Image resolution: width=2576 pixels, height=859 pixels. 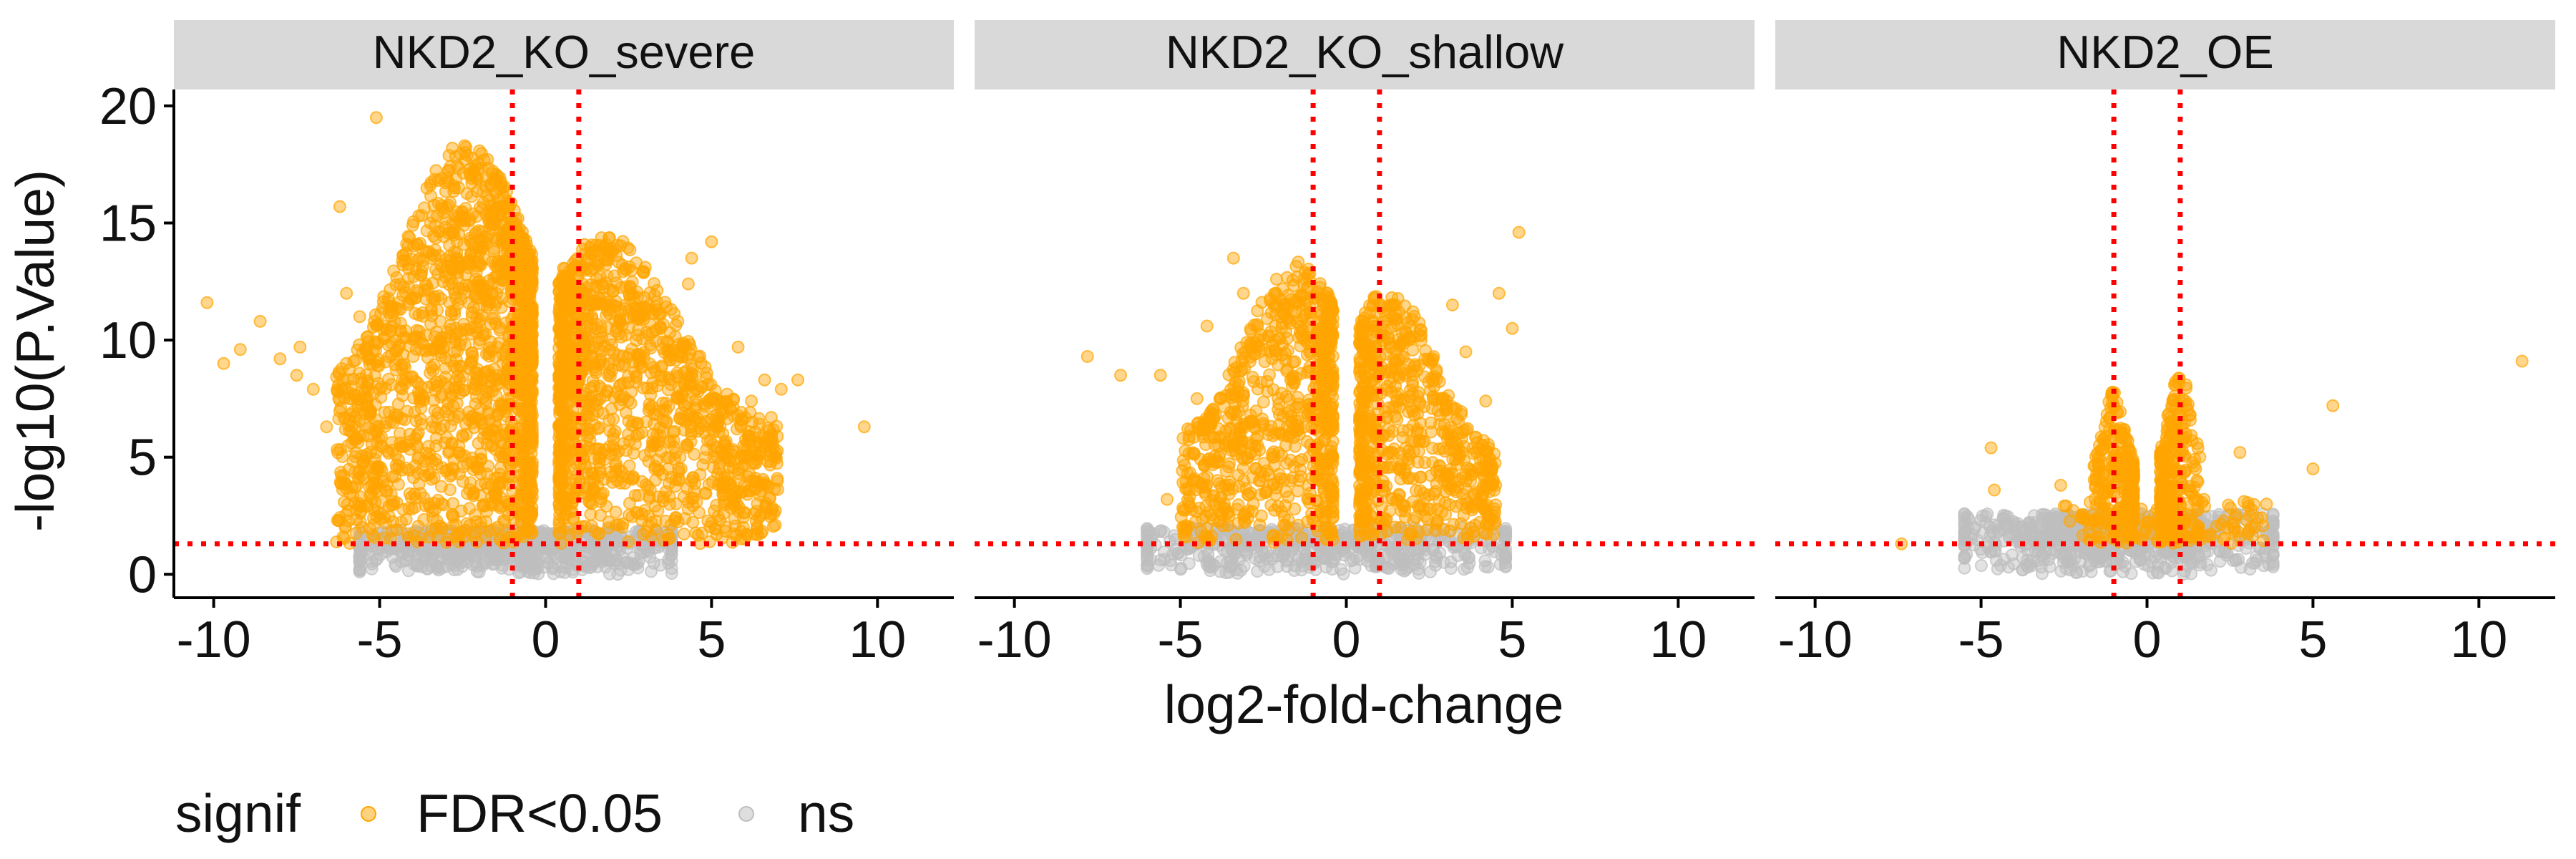 What do you see at coordinates (128, 223) in the screenshot?
I see `y-tick-label: 15` at bounding box center [128, 223].